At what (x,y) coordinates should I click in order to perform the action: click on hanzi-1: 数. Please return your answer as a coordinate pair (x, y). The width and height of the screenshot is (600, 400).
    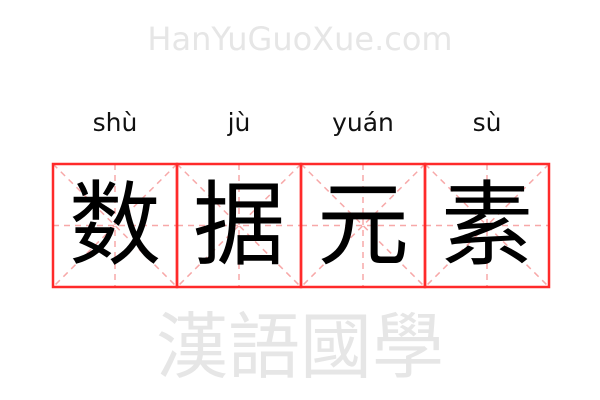
    Looking at the image, I should click on (115, 225).